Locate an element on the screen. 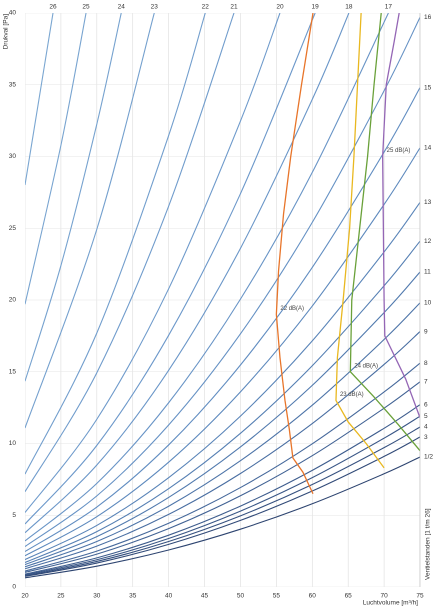  valve-label: 12 is located at coordinates (428, 241).